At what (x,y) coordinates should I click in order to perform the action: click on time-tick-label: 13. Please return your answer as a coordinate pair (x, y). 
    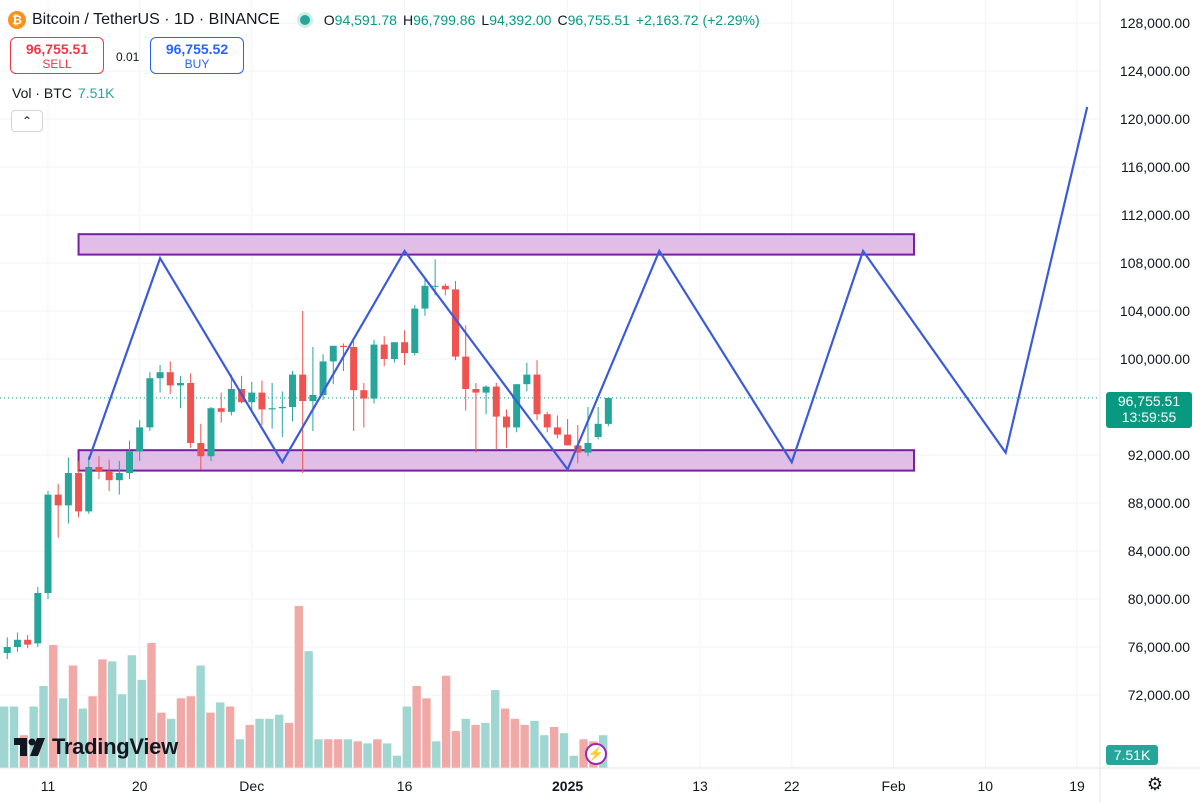
    Looking at the image, I should click on (700, 786).